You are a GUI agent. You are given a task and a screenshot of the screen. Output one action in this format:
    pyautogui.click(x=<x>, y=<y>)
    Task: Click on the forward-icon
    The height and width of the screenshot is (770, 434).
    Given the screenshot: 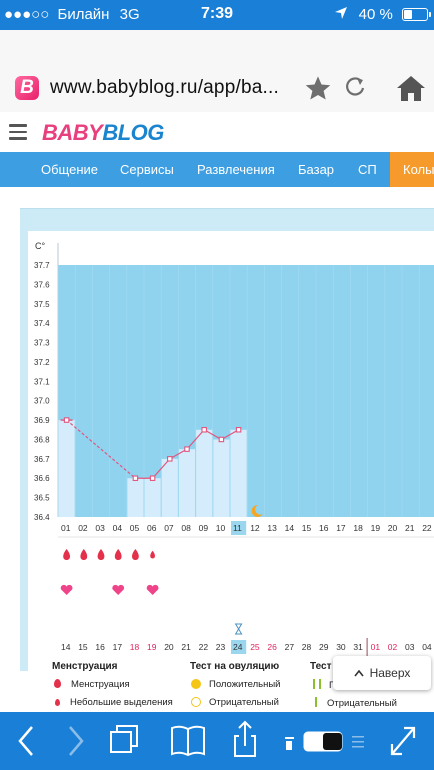 What is the action you would take?
    pyautogui.click(x=75, y=741)
    